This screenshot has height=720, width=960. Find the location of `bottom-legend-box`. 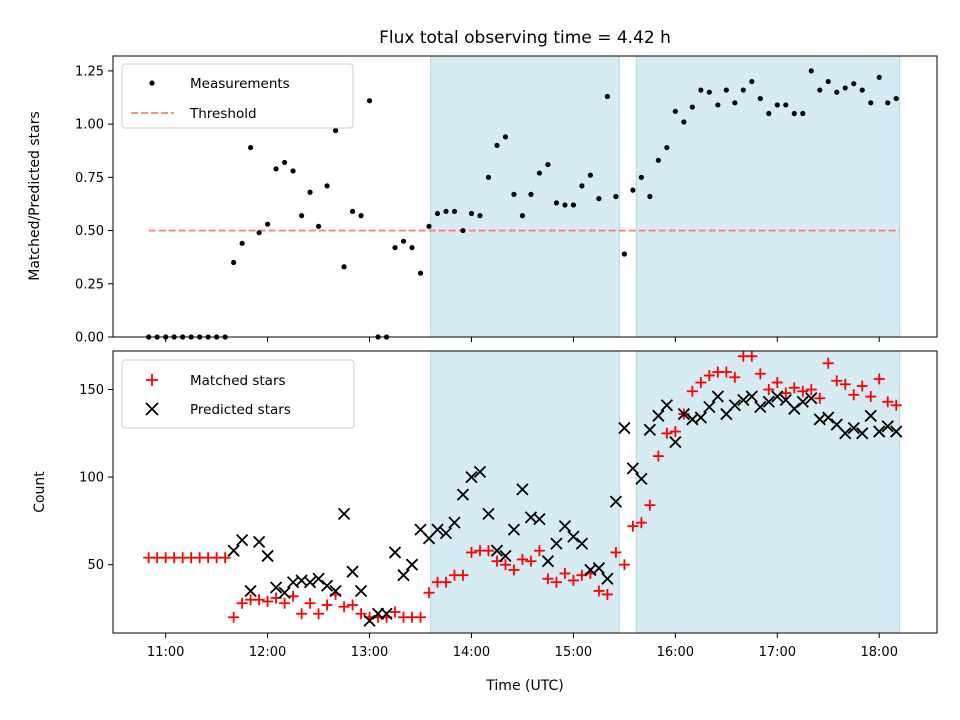

bottom-legend-box is located at coordinates (238, 394).